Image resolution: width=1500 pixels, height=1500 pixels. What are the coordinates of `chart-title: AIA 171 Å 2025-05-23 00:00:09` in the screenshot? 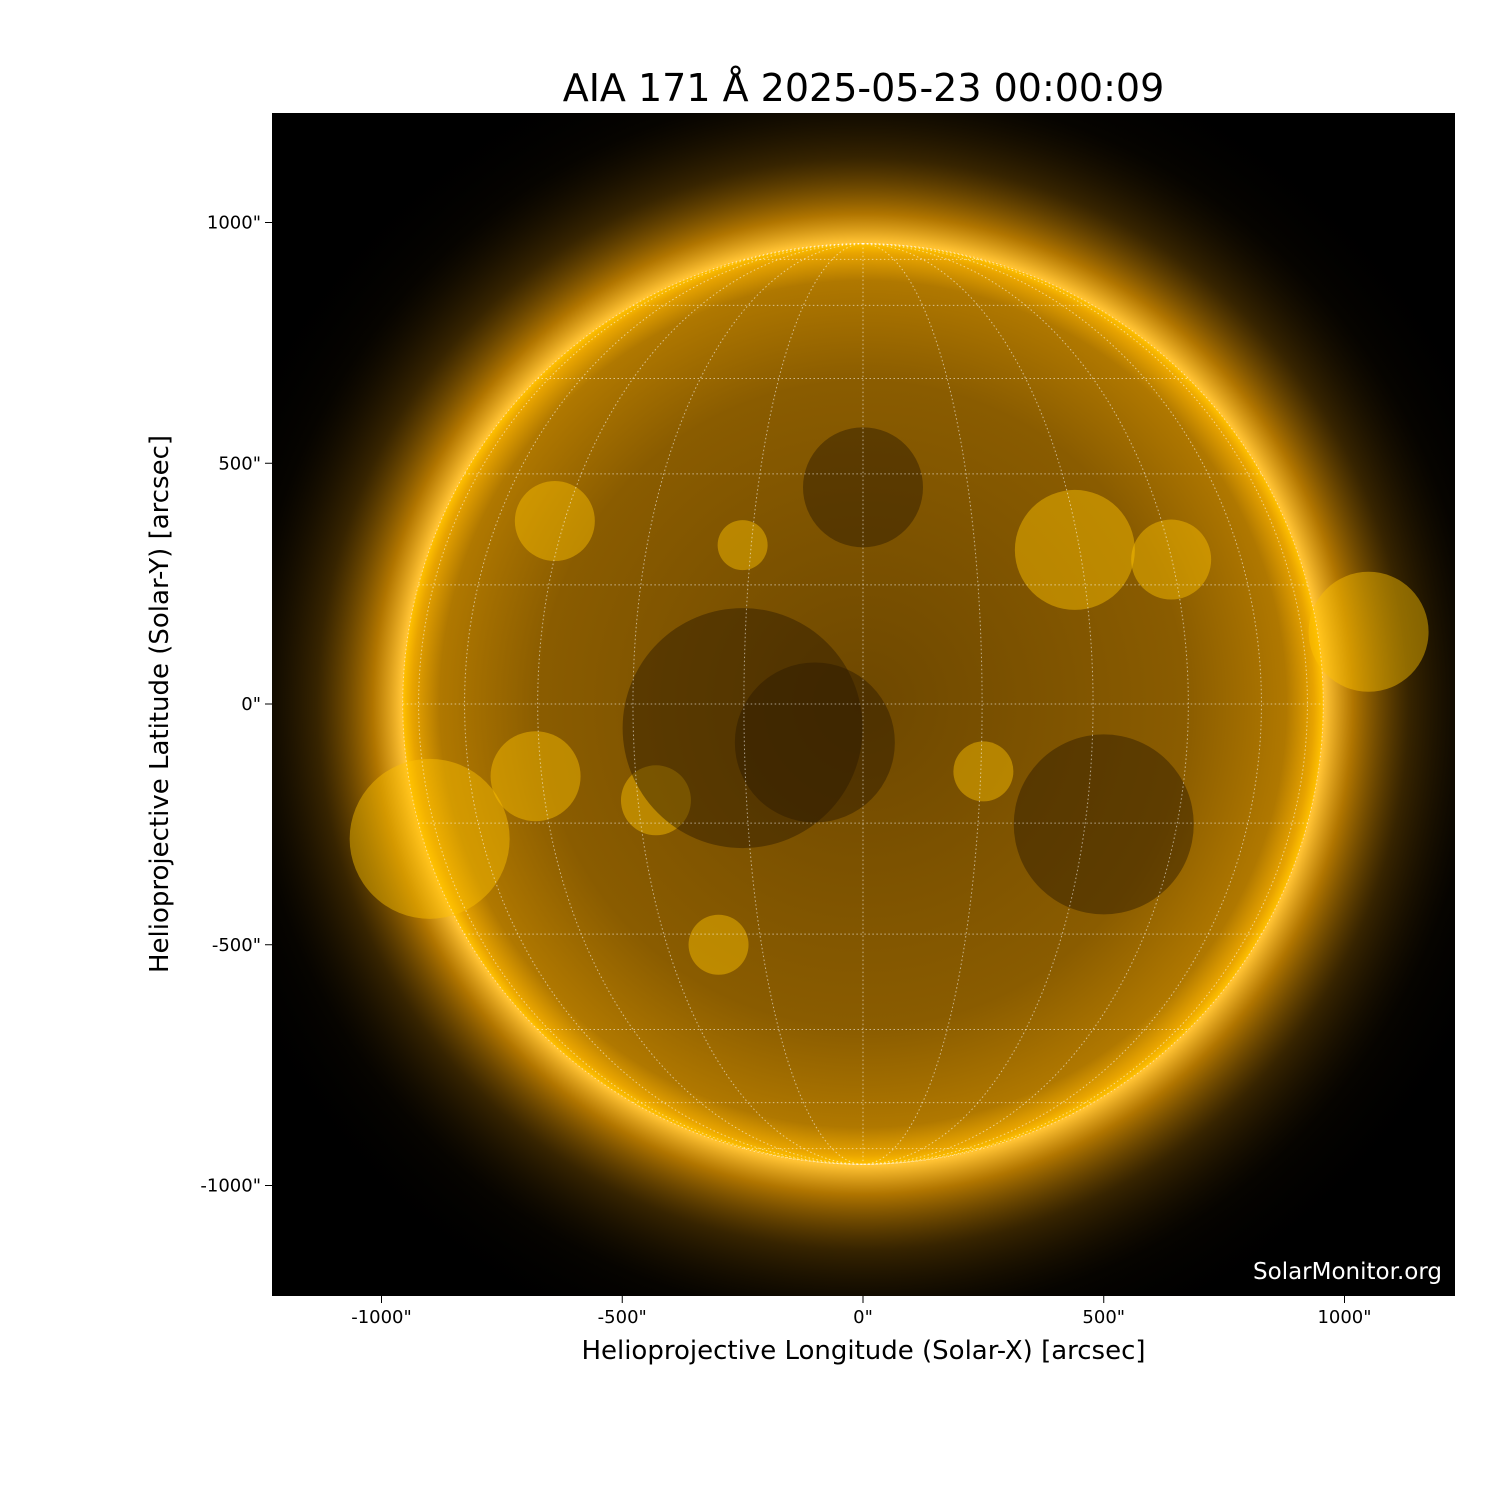 It's located at (863, 88).